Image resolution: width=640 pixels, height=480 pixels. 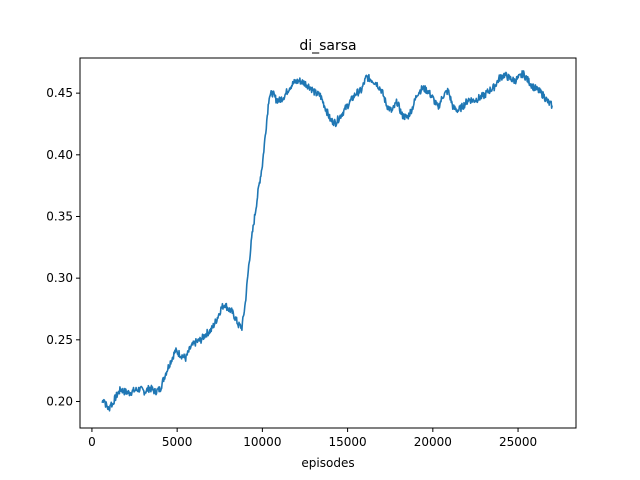 What do you see at coordinates (59, 216) in the screenshot?
I see `y-tick-label: 0.35` at bounding box center [59, 216].